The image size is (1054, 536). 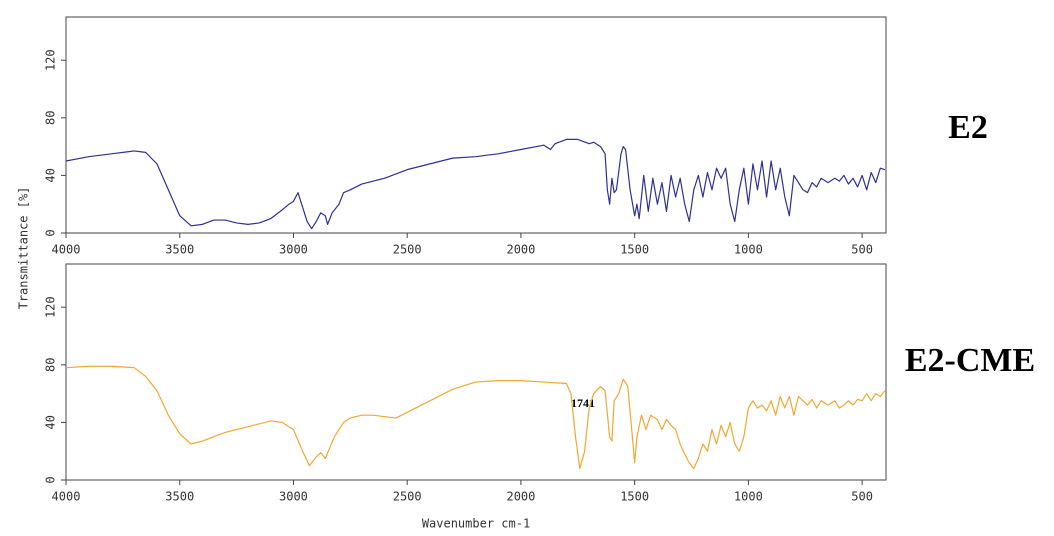 What do you see at coordinates (968, 127) in the screenshot?
I see `panel-label: E2` at bounding box center [968, 127].